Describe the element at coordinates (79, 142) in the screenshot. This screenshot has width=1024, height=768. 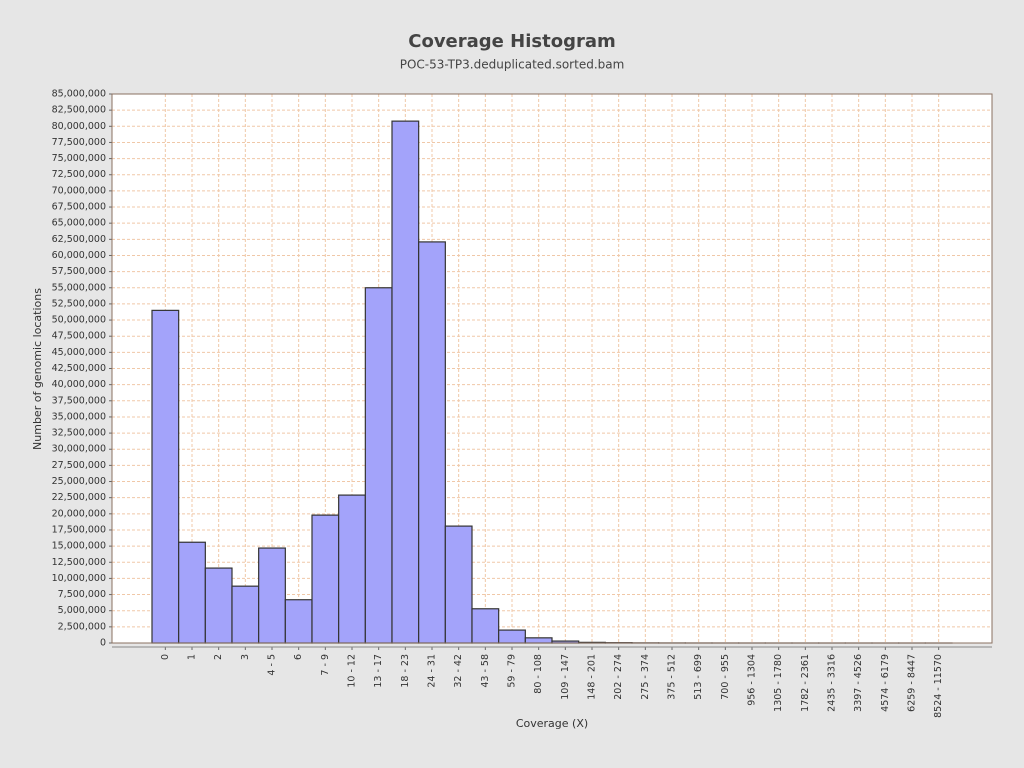
I see `y-tick-label: 77,500,000` at that location.